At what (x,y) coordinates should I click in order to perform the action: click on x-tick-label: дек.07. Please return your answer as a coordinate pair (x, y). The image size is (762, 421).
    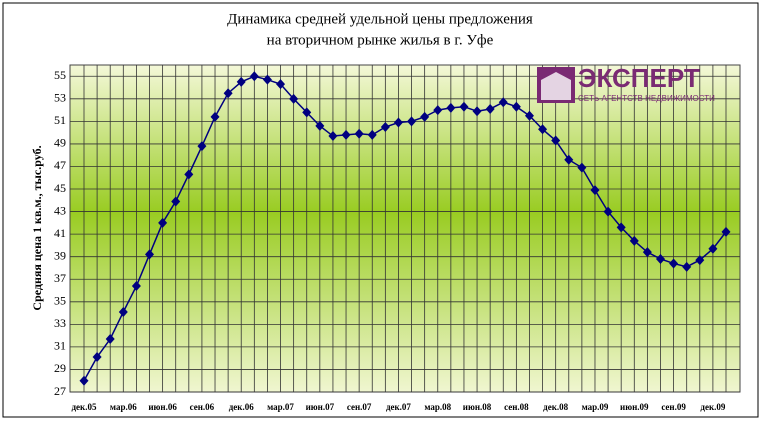
    Looking at the image, I should click on (398, 407).